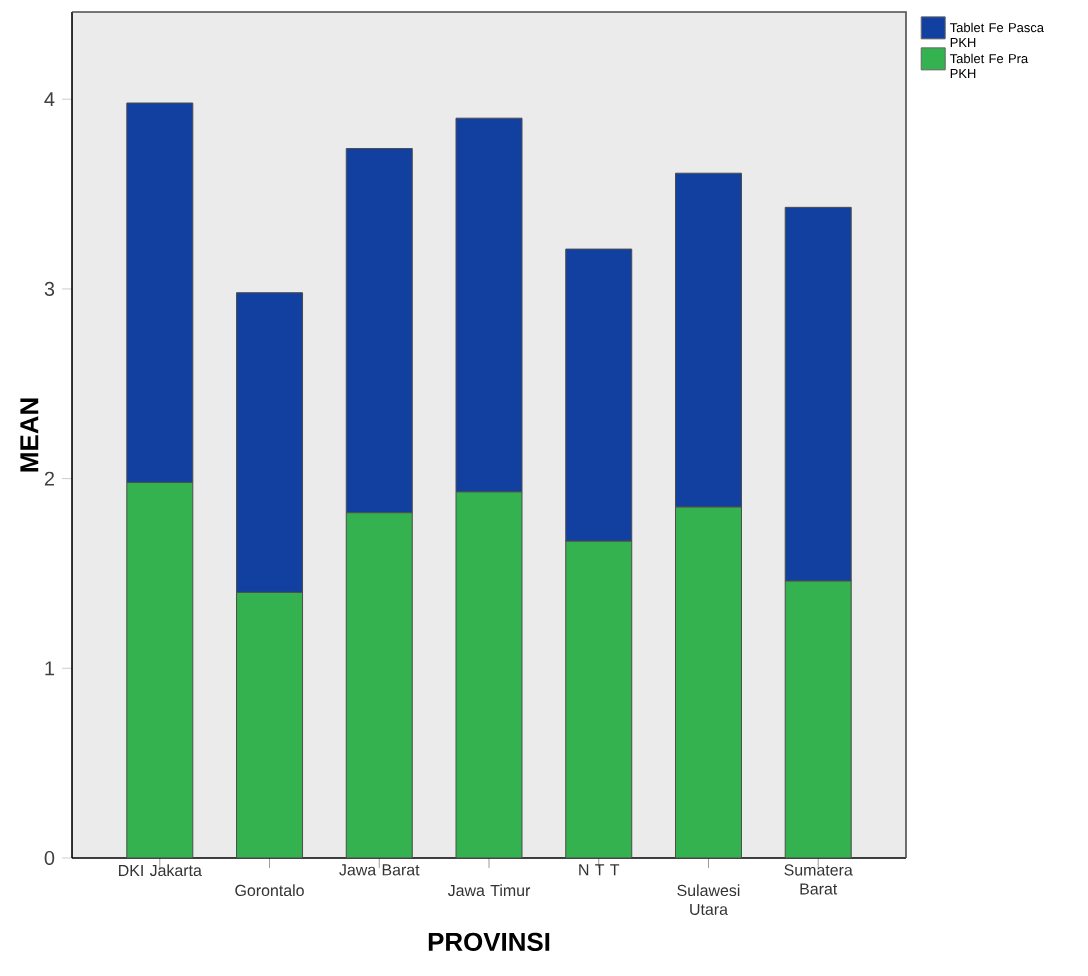 Image resolution: width=1088 pixels, height=976 pixels. Describe the element at coordinates (49, 288) in the screenshot. I see `y-tick-label: 3` at that location.